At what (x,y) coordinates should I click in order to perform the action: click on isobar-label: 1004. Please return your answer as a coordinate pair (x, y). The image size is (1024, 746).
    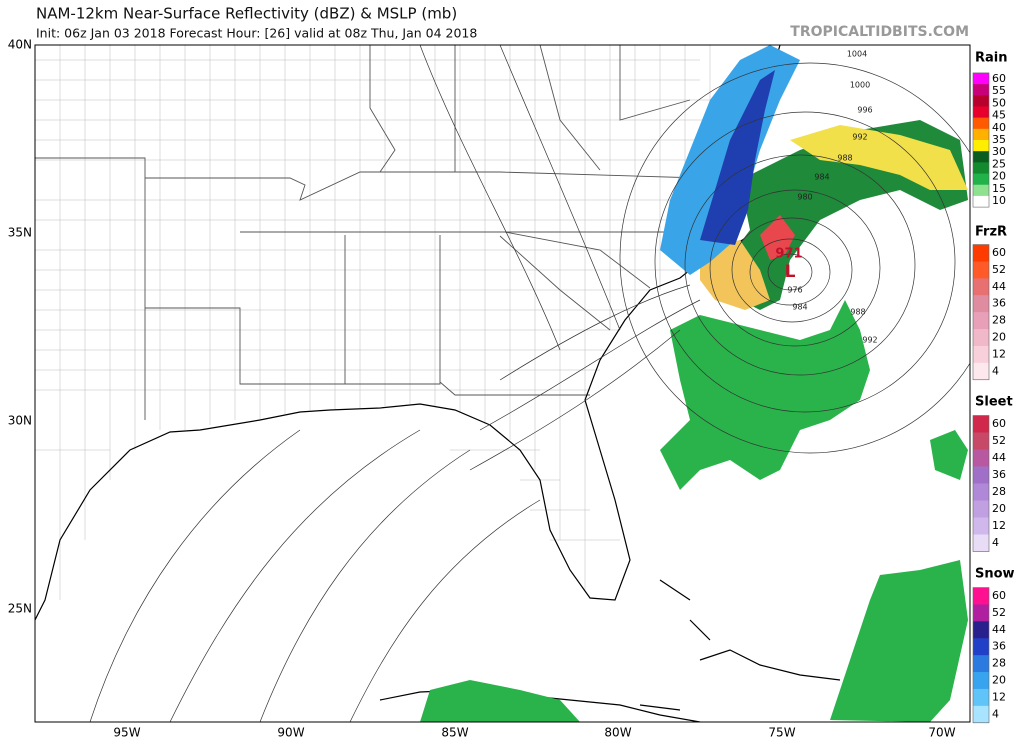
    Looking at the image, I should click on (857, 54).